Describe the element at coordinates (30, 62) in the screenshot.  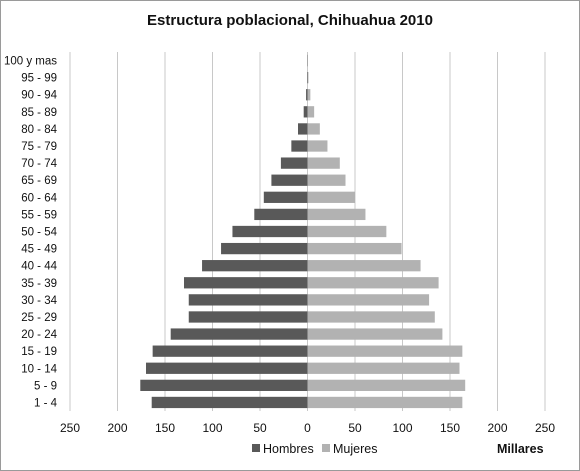
I see `category-label: 100 y mas` at that location.